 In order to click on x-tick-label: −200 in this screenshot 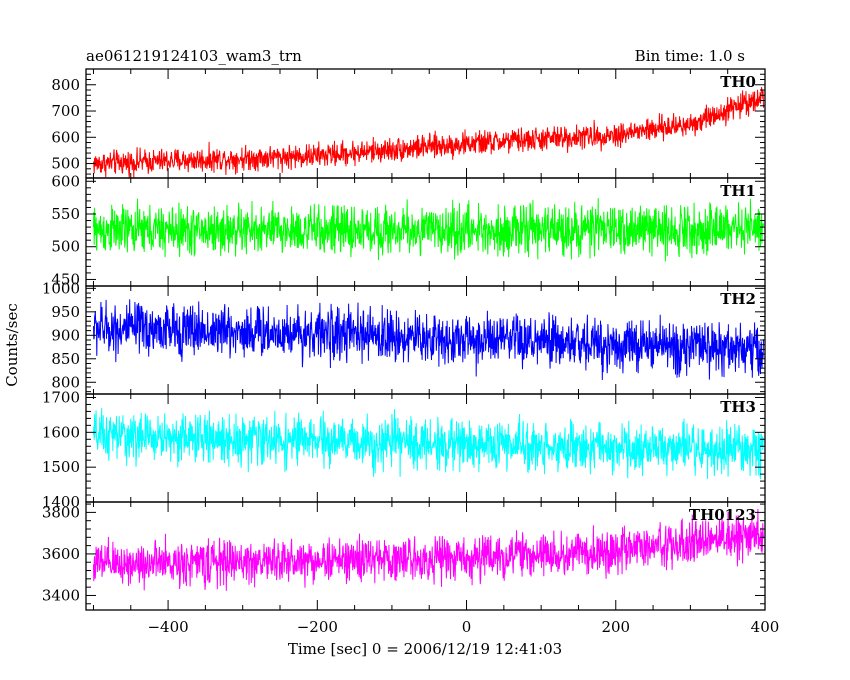, I will do `click(317, 627)`.